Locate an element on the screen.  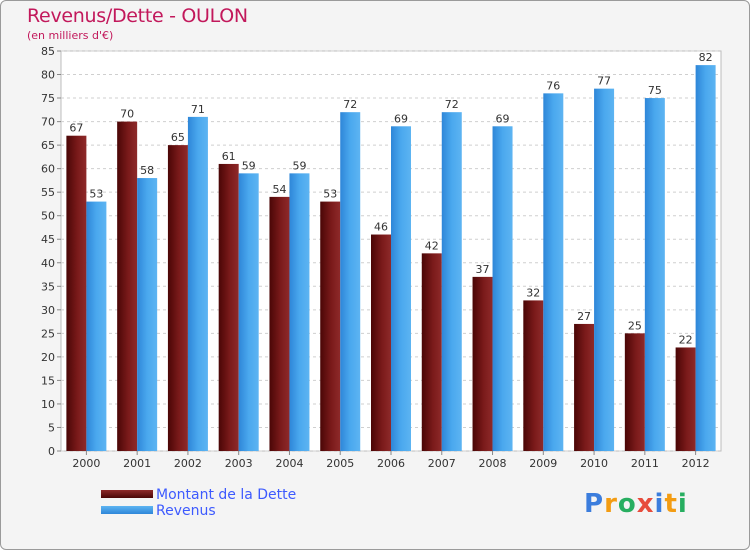
x-tick-label: 2008 is located at coordinates (493, 463).